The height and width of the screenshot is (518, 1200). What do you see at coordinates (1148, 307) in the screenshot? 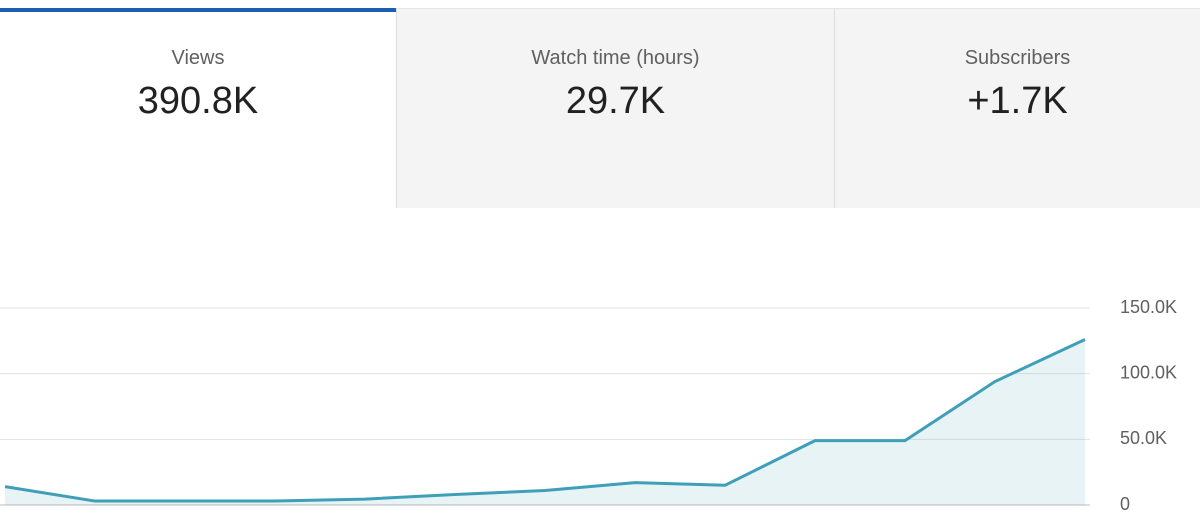
I see `y-tick-label: 150.0K` at bounding box center [1148, 307].